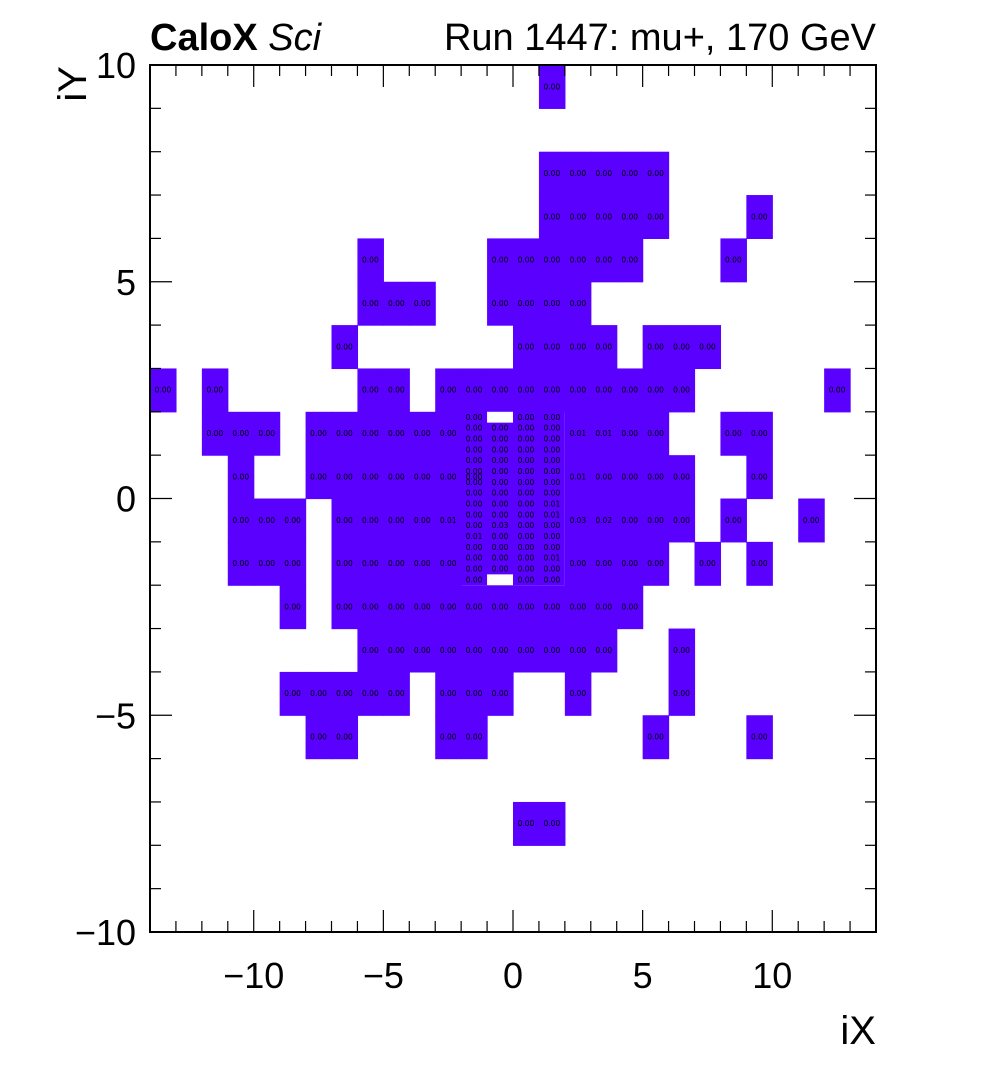 The height and width of the screenshot is (1072, 996). I want to click on cell-value-label: 0.01, so click(577, 433).